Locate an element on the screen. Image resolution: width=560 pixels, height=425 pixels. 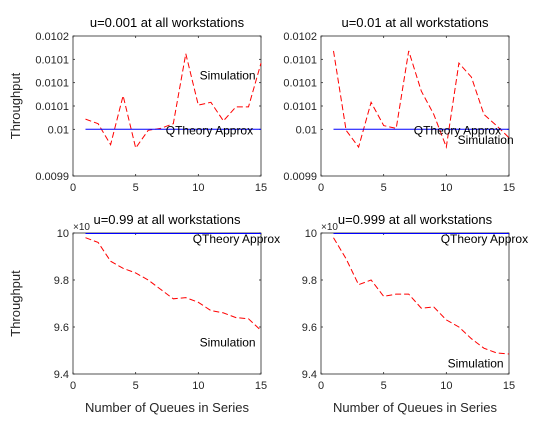
subplot-title: u=0.999 at all workstations is located at coordinates (415, 219).